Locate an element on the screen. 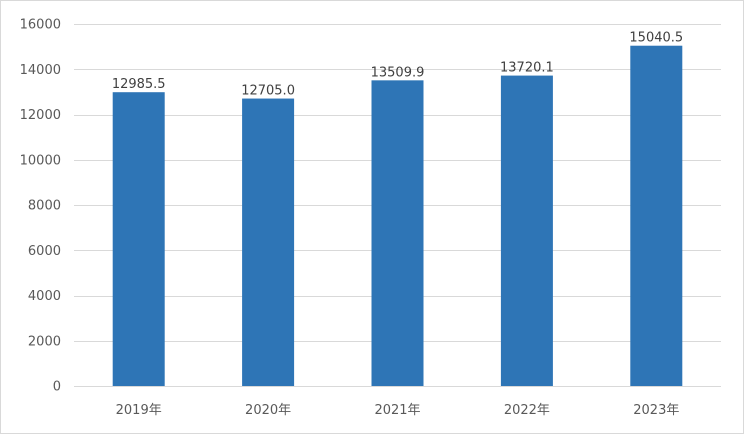 The image size is (744, 435). y-tick-label: 4000 is located at coordinates (44, 296).